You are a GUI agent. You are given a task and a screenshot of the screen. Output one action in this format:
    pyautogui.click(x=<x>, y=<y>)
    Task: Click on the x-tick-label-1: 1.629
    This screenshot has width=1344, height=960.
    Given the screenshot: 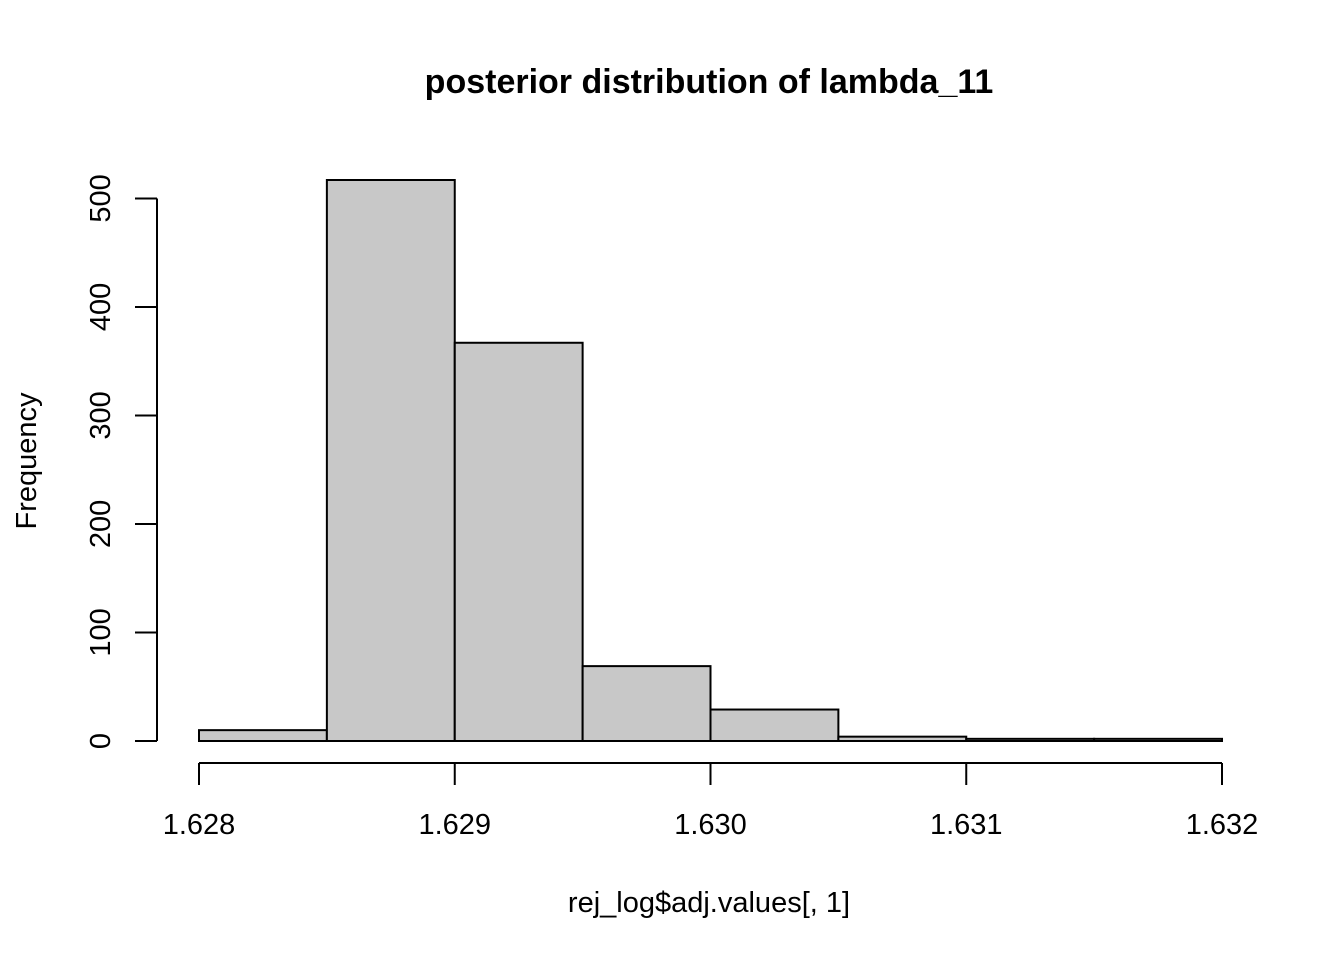 What is the action you would take?
    pyautogui.click(x=454, y=825)
    